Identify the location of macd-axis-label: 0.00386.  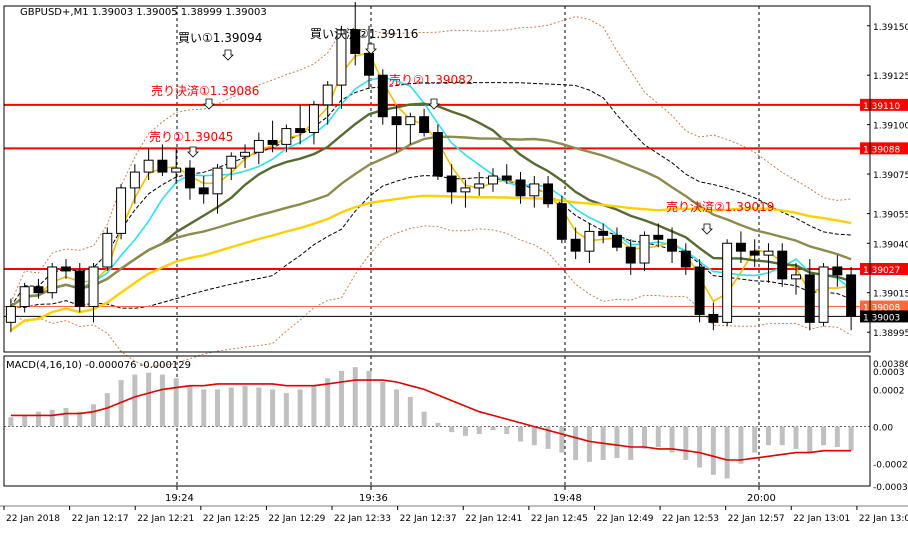
(890, 365).